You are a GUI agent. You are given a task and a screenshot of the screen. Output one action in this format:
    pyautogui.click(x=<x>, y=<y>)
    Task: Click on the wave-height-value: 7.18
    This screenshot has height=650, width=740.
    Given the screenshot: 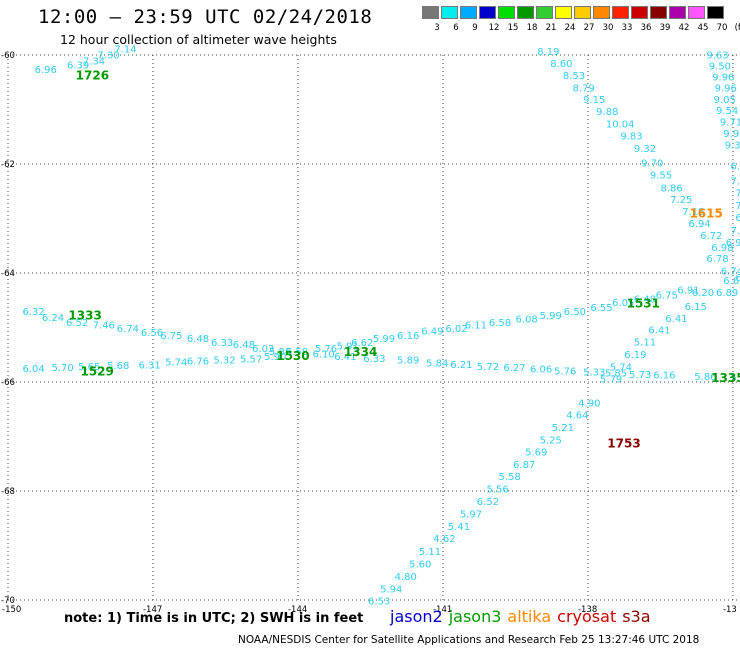 What is the action you would take?
    pyautogui.click(x=693, y=212)
    